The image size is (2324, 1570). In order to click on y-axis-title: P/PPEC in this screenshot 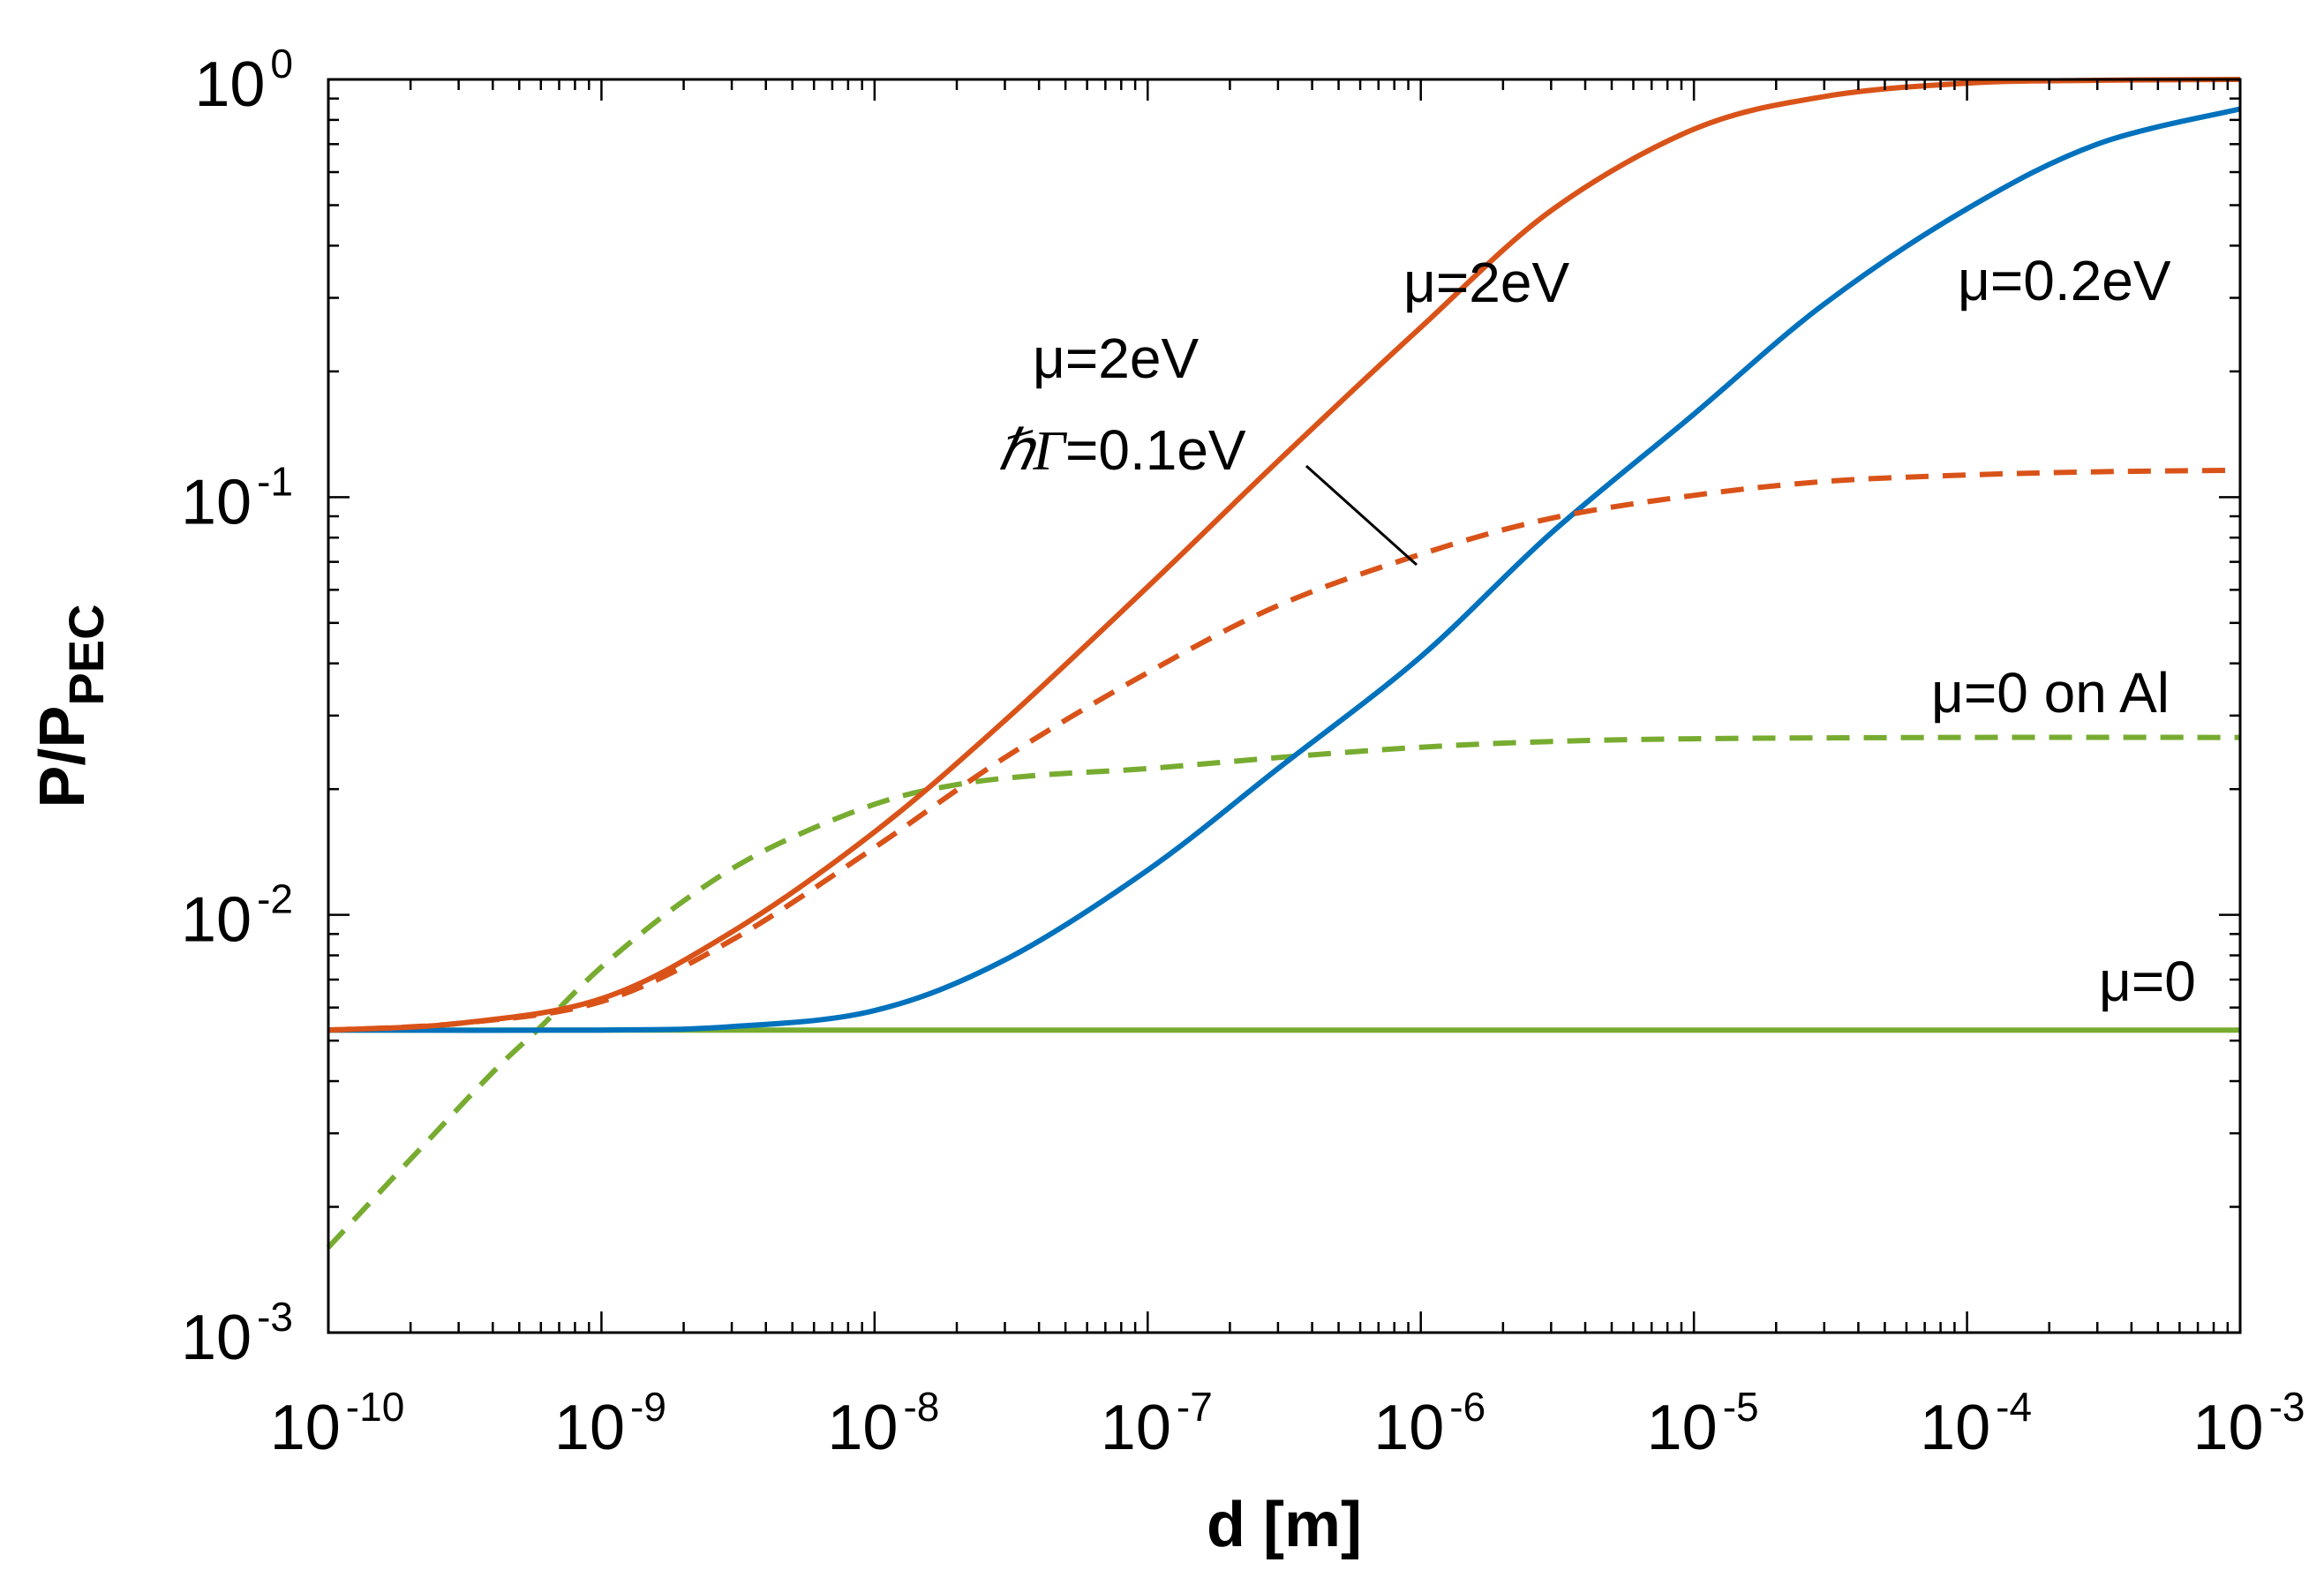, I will do `click(70, 706)`.